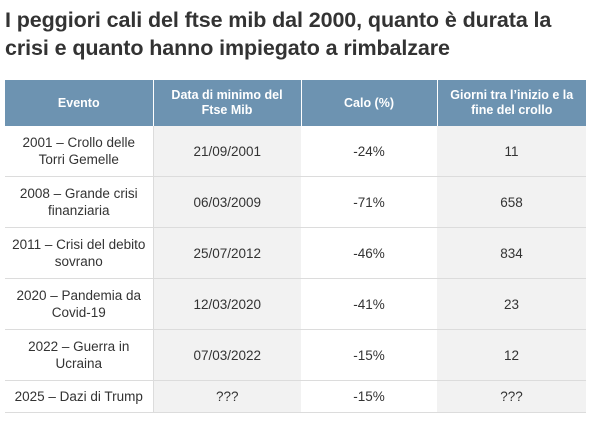 This screenshot has width=593, height=443. What do you see at coordinates (227, 202) in the screenshot?
I see `cell-data-minimo: 06/03/2009` at bounding box center [227, 202].